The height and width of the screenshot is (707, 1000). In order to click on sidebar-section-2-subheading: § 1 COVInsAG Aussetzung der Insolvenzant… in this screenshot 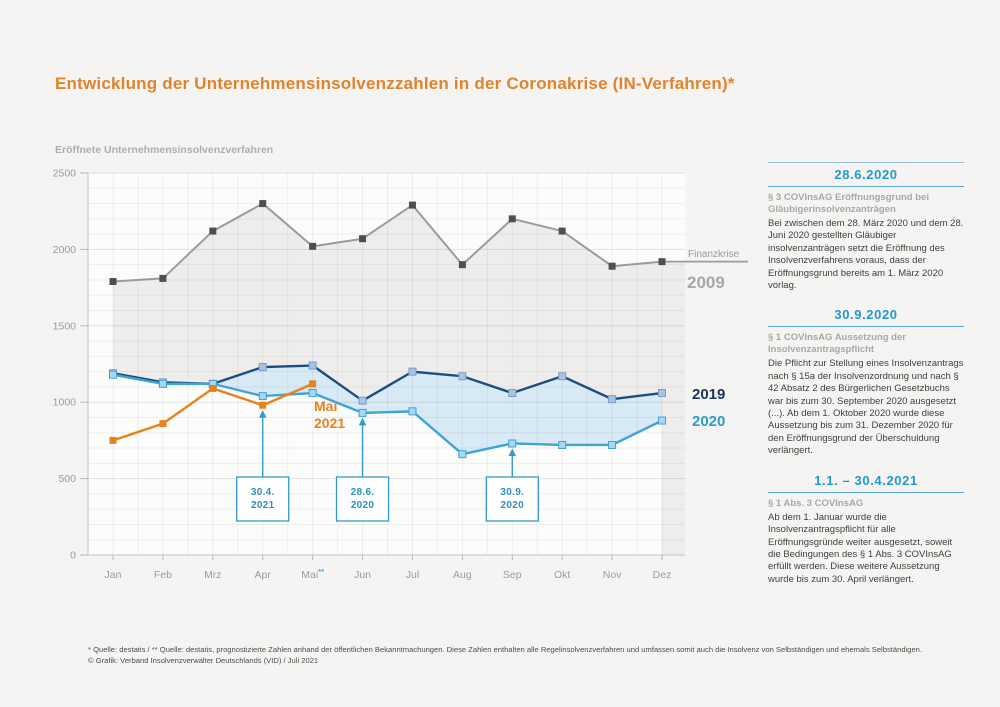, I will do `click(837, 344)`.